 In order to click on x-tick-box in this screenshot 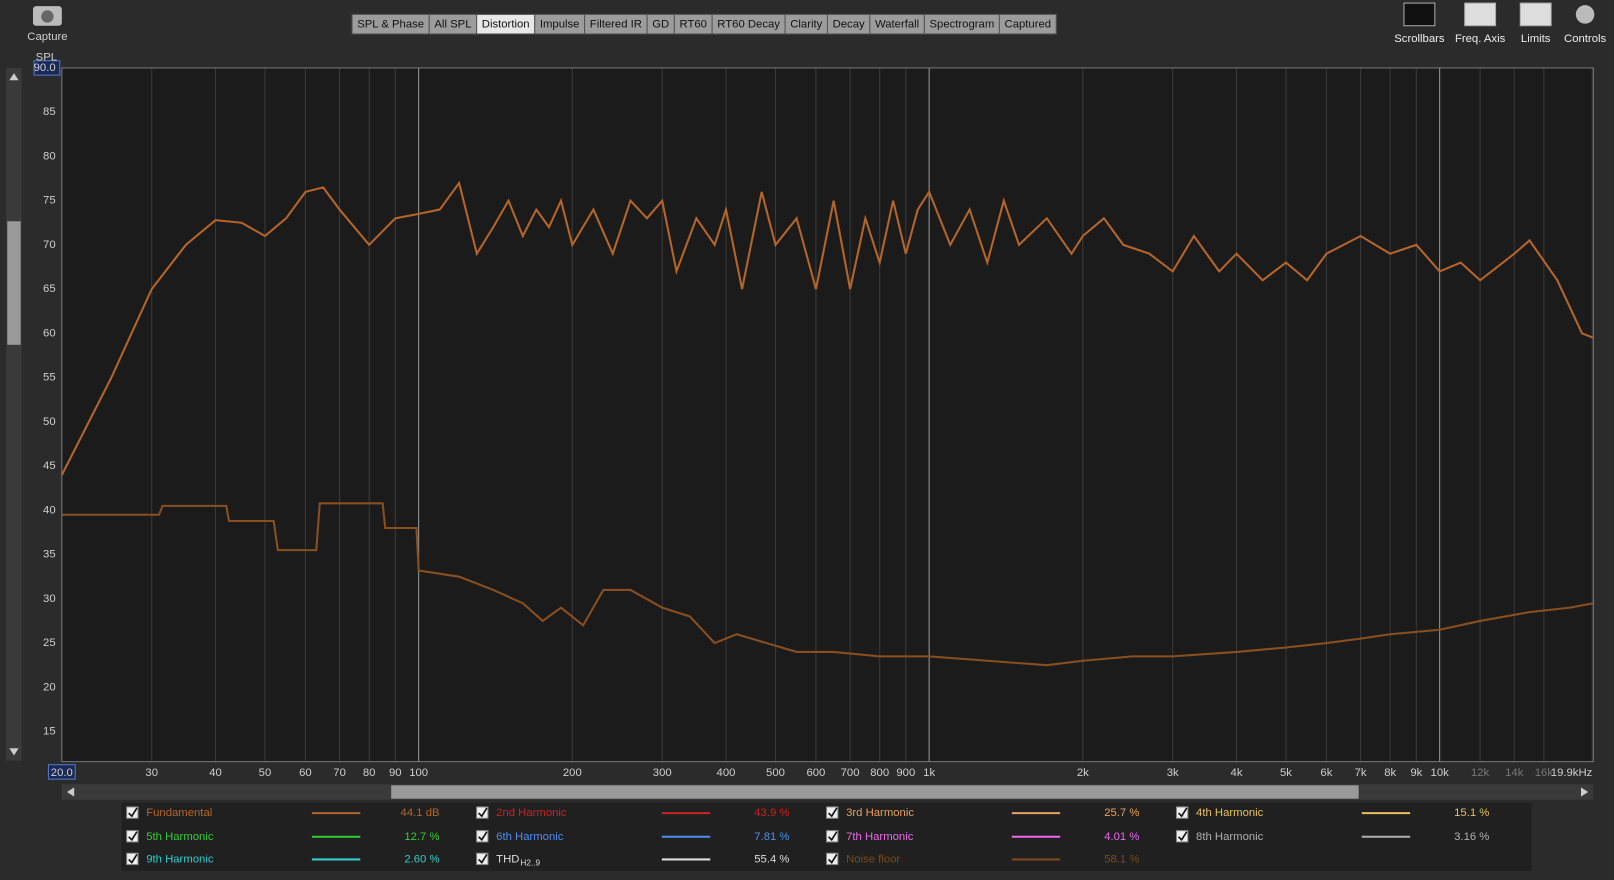, I will do `click(61, 772)`.